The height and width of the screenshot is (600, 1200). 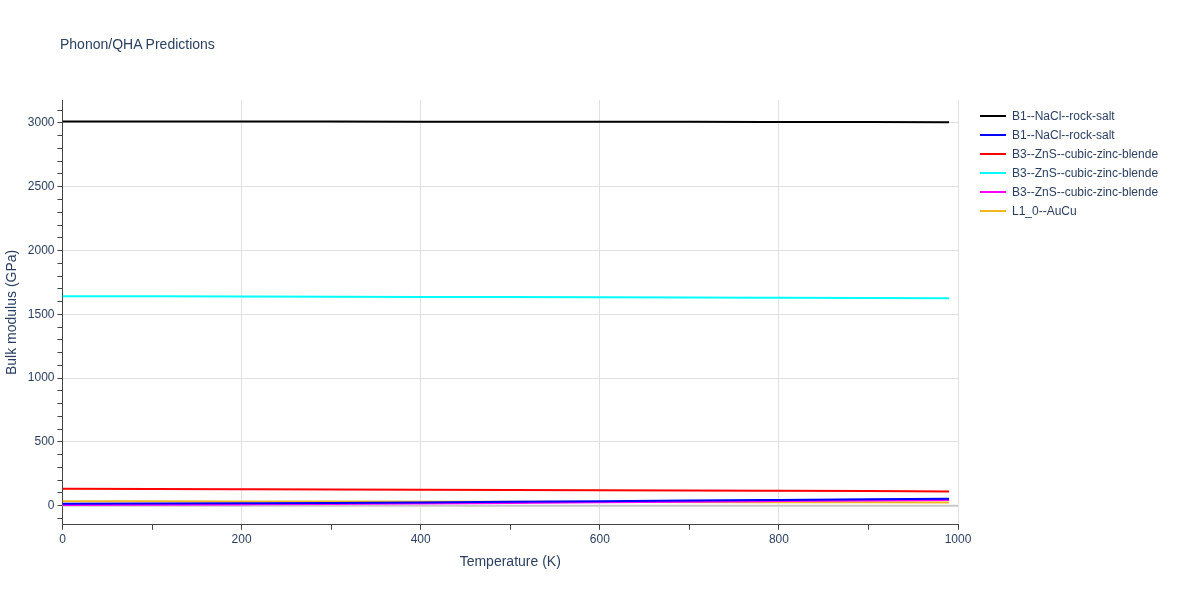 What do you see at coordinates (779, 539) in the screenshot?
I see `x-tick-label: 800` at bounding box center [779, 539].